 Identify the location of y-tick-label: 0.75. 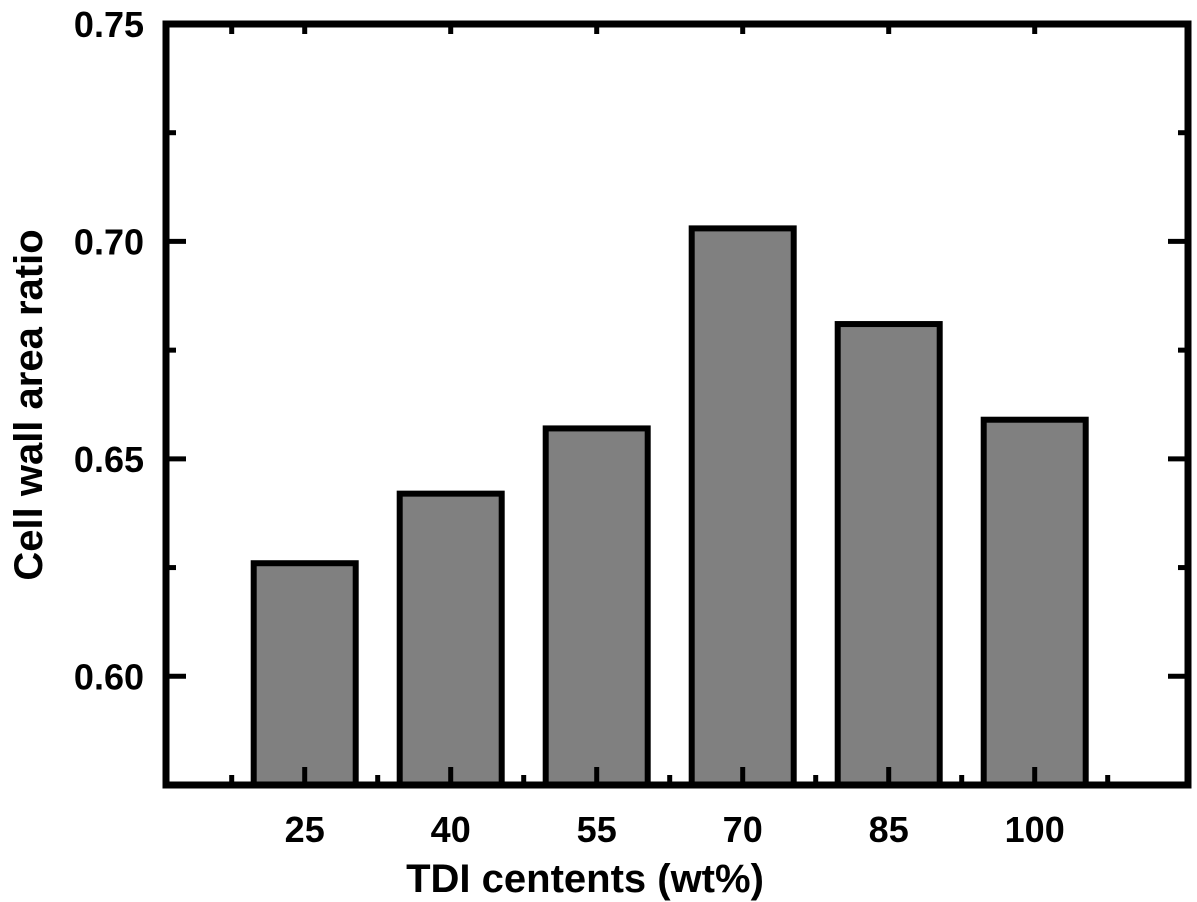
(109, 24).